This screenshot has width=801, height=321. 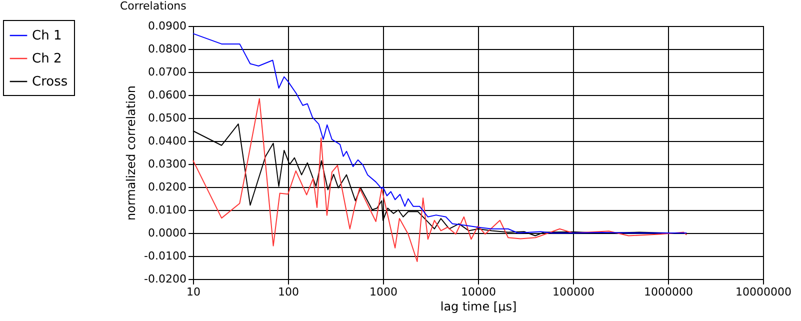 I want to click on legend-label: Cross, so click(x=50, y=82).